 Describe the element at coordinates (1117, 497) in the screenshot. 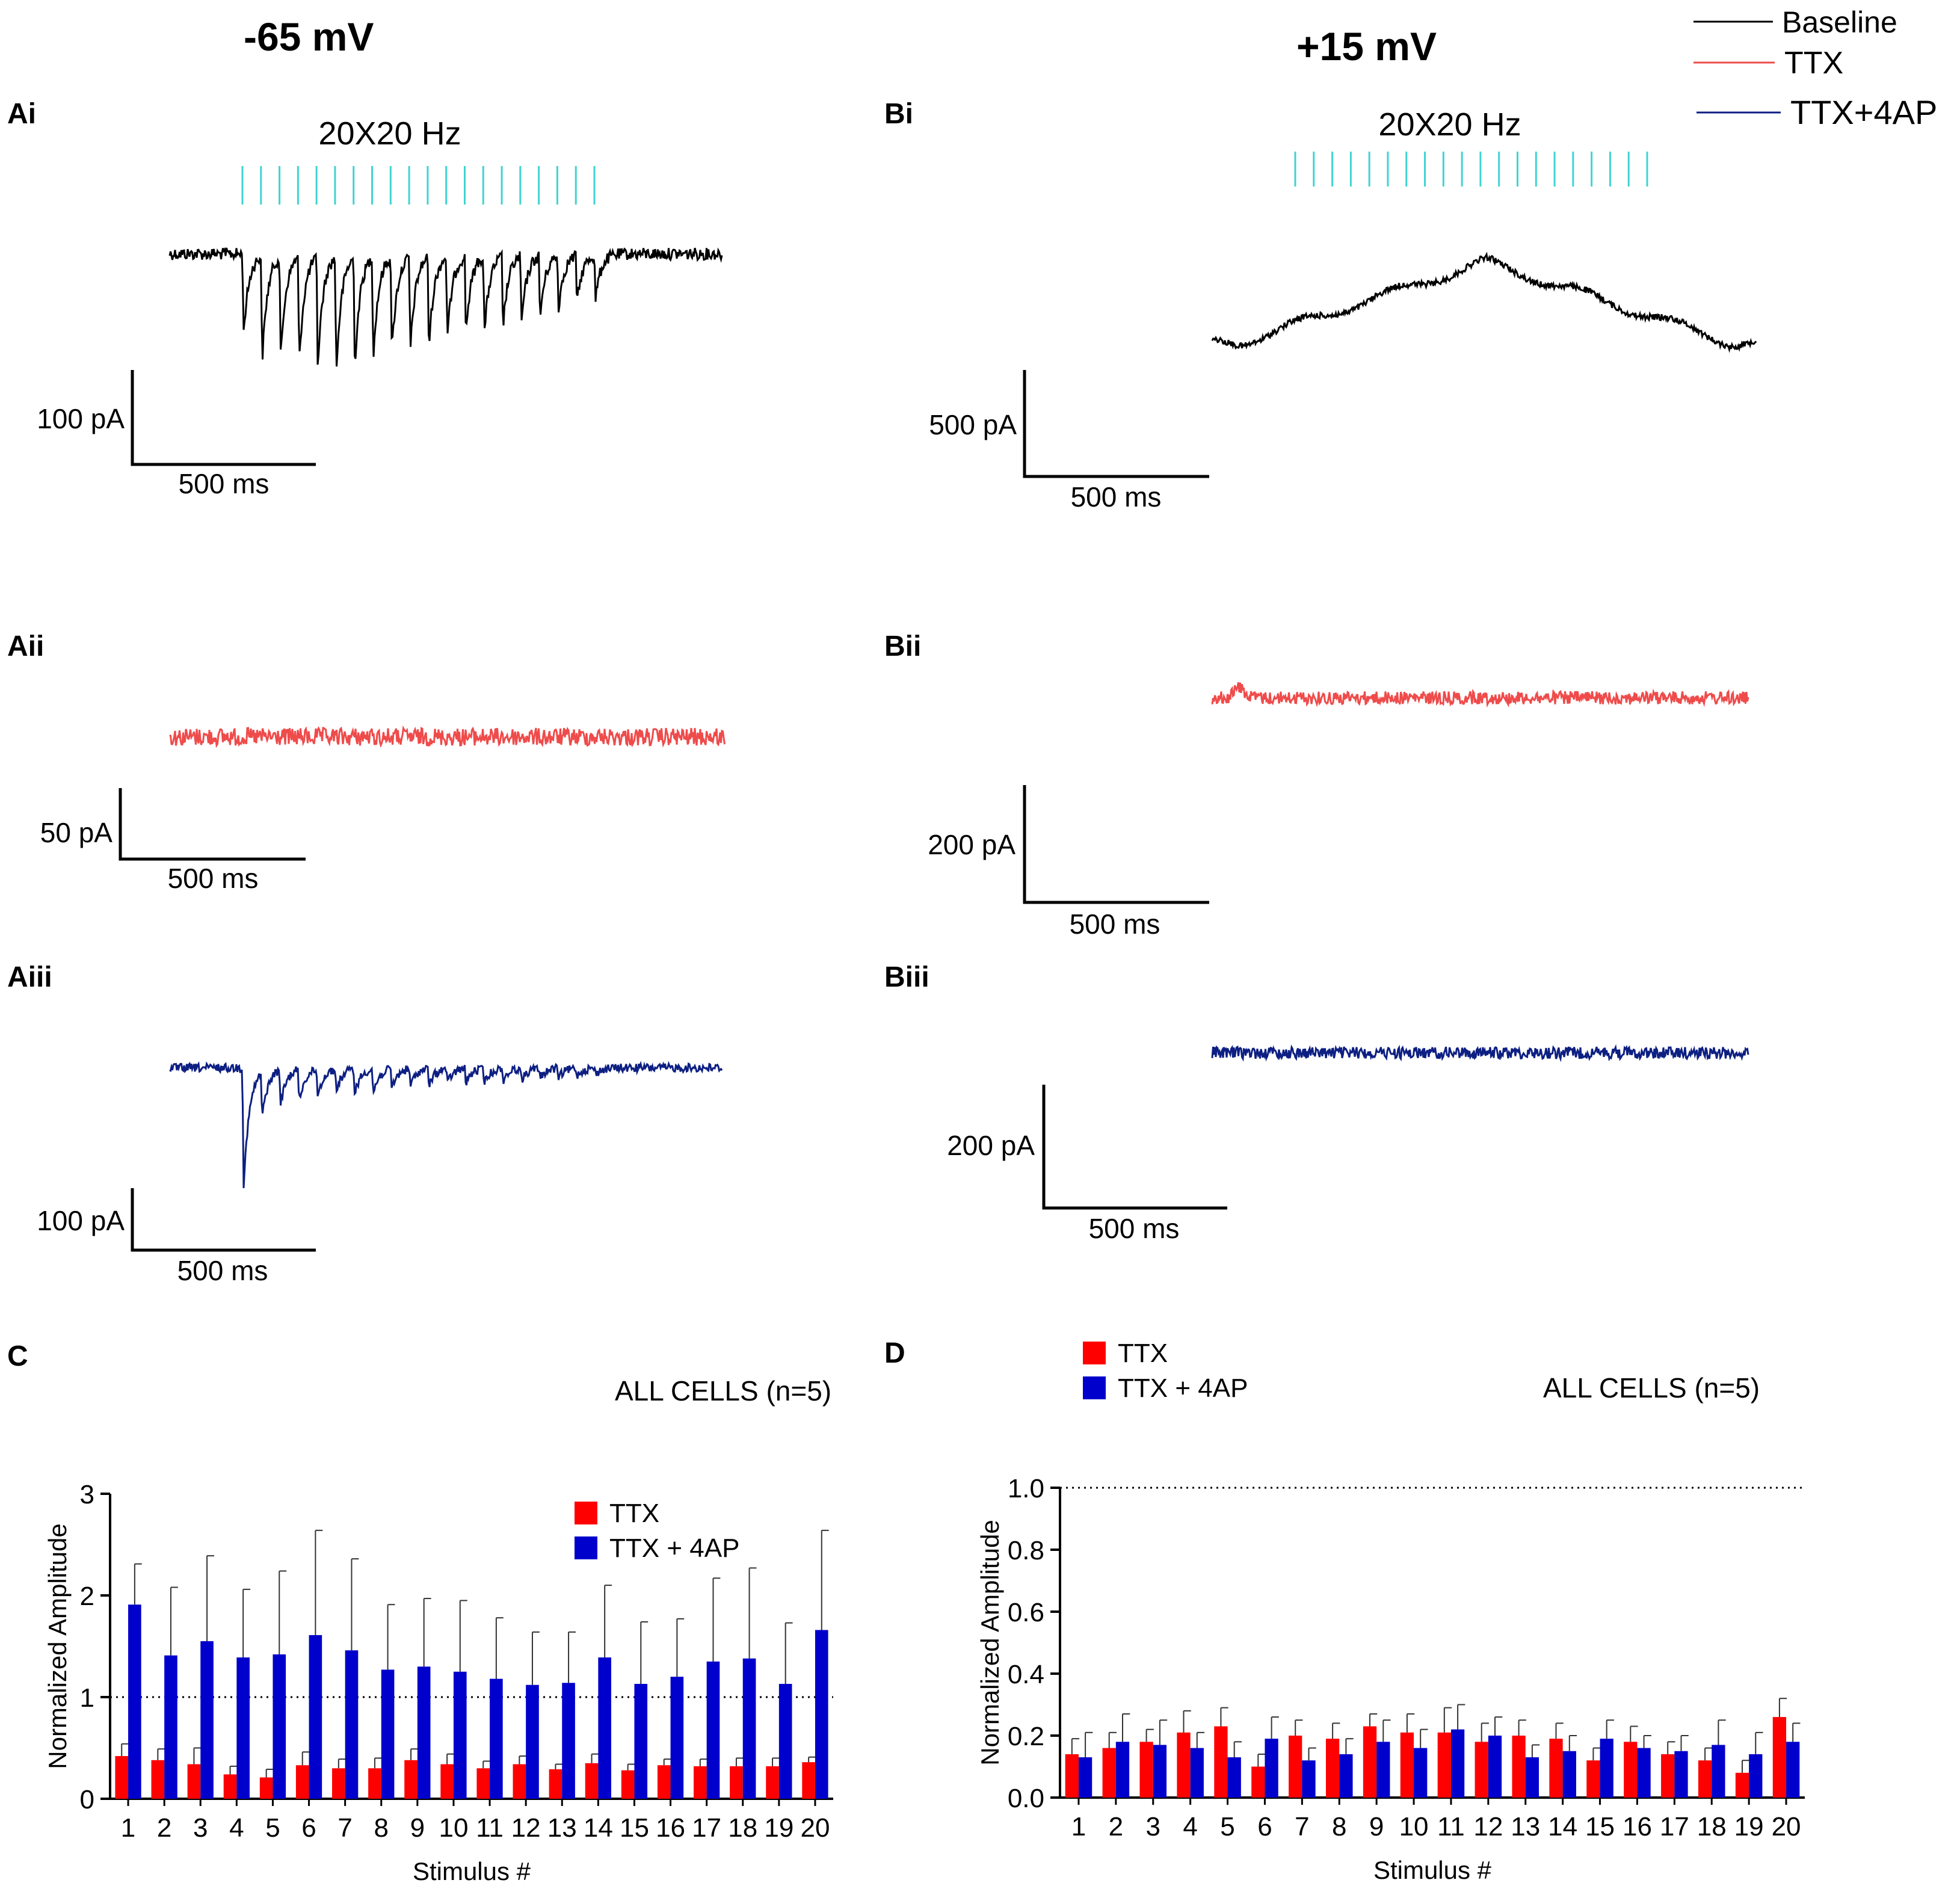

I see `scale-bar-bi-x: 500 ms` at that location.